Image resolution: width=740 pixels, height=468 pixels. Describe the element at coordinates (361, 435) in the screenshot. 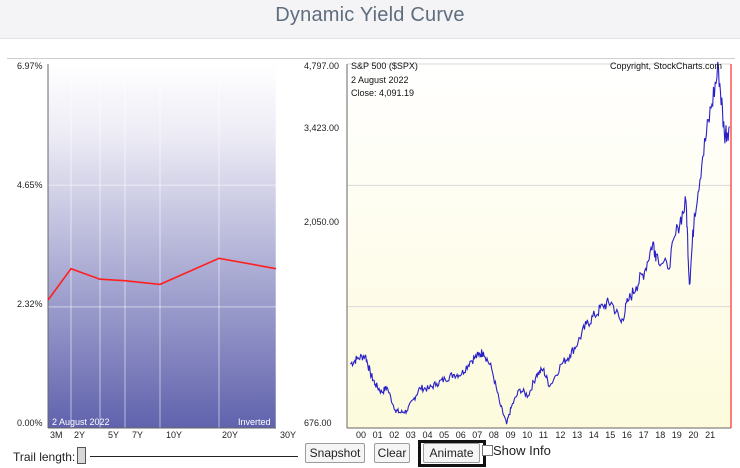

I see `spx-x-tick: 00` at that location.